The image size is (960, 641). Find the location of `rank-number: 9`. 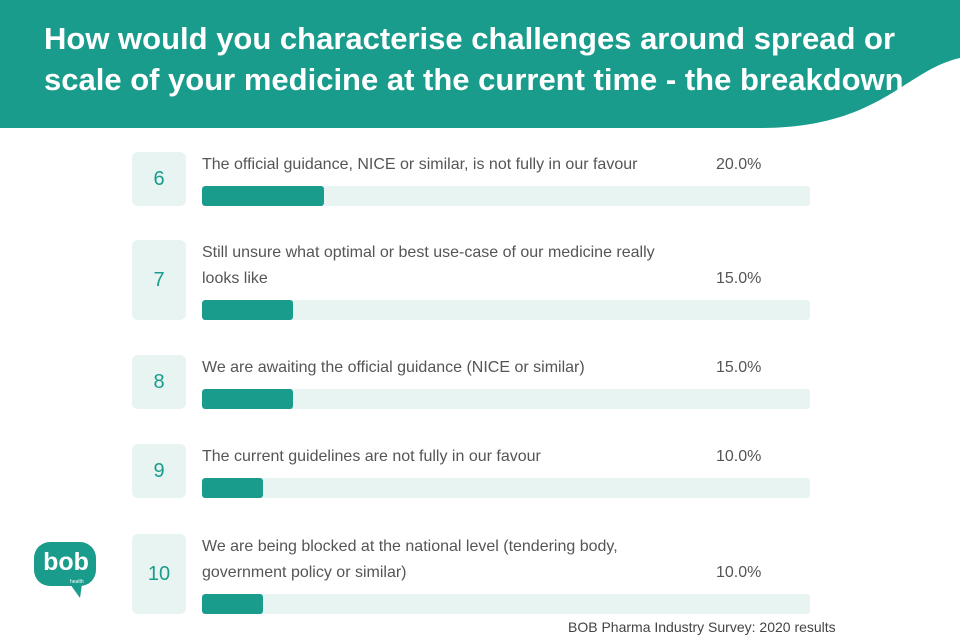

rank-number: 9 is located at coordinates (159, 470).